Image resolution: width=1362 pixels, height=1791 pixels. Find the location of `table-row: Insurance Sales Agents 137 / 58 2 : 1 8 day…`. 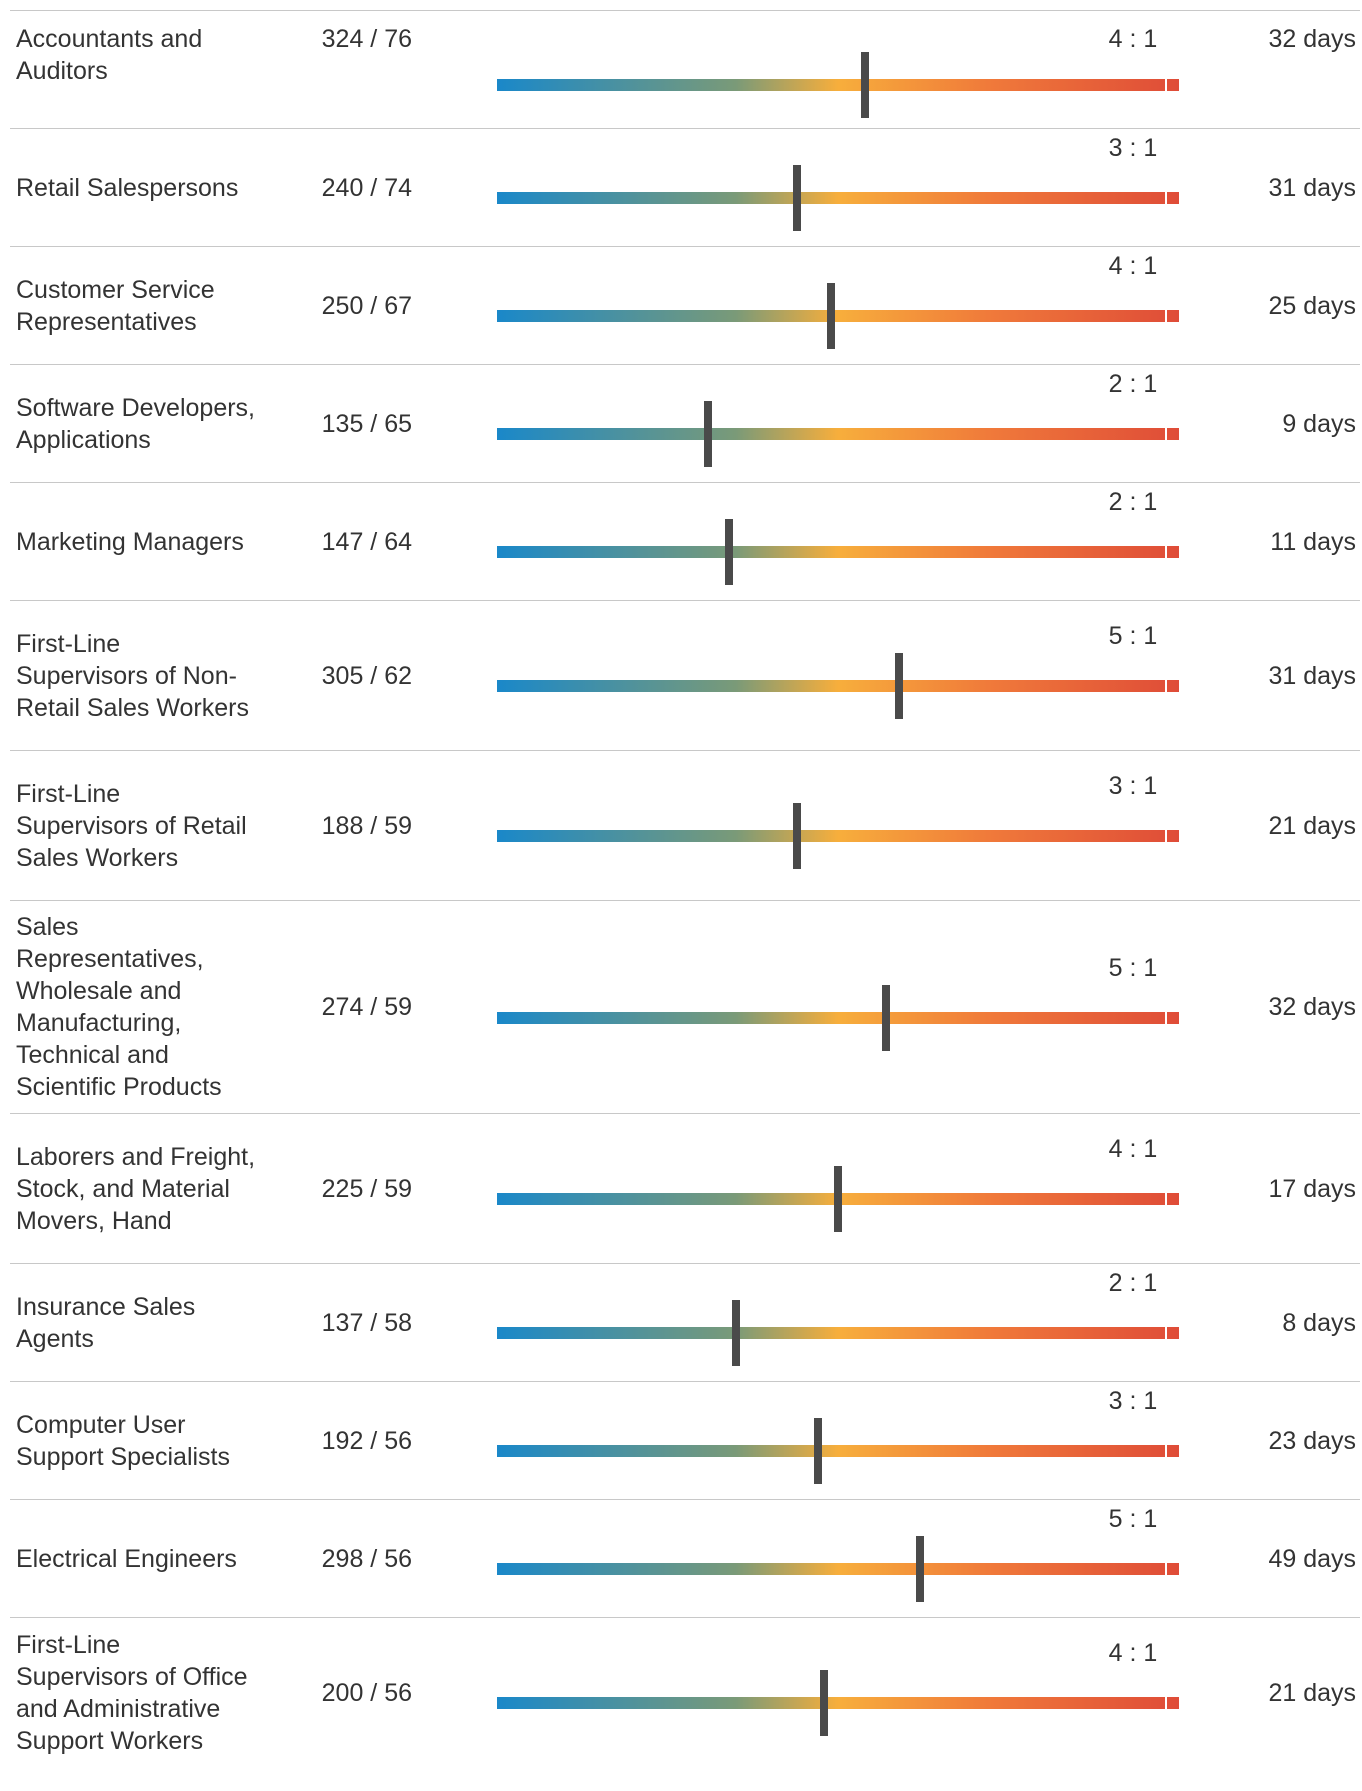

table-row: Insurance Sales Agents 137 / 58 2 : 1 8 day… is located at coordinates (685, 1322).